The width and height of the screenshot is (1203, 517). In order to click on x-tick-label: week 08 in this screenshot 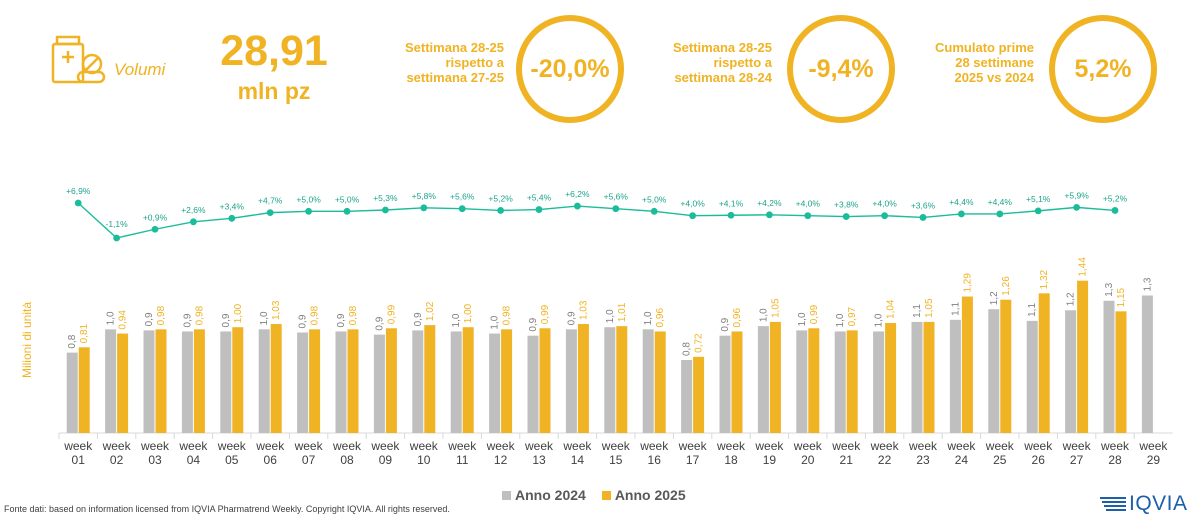, I will do `click(347, 453)`.